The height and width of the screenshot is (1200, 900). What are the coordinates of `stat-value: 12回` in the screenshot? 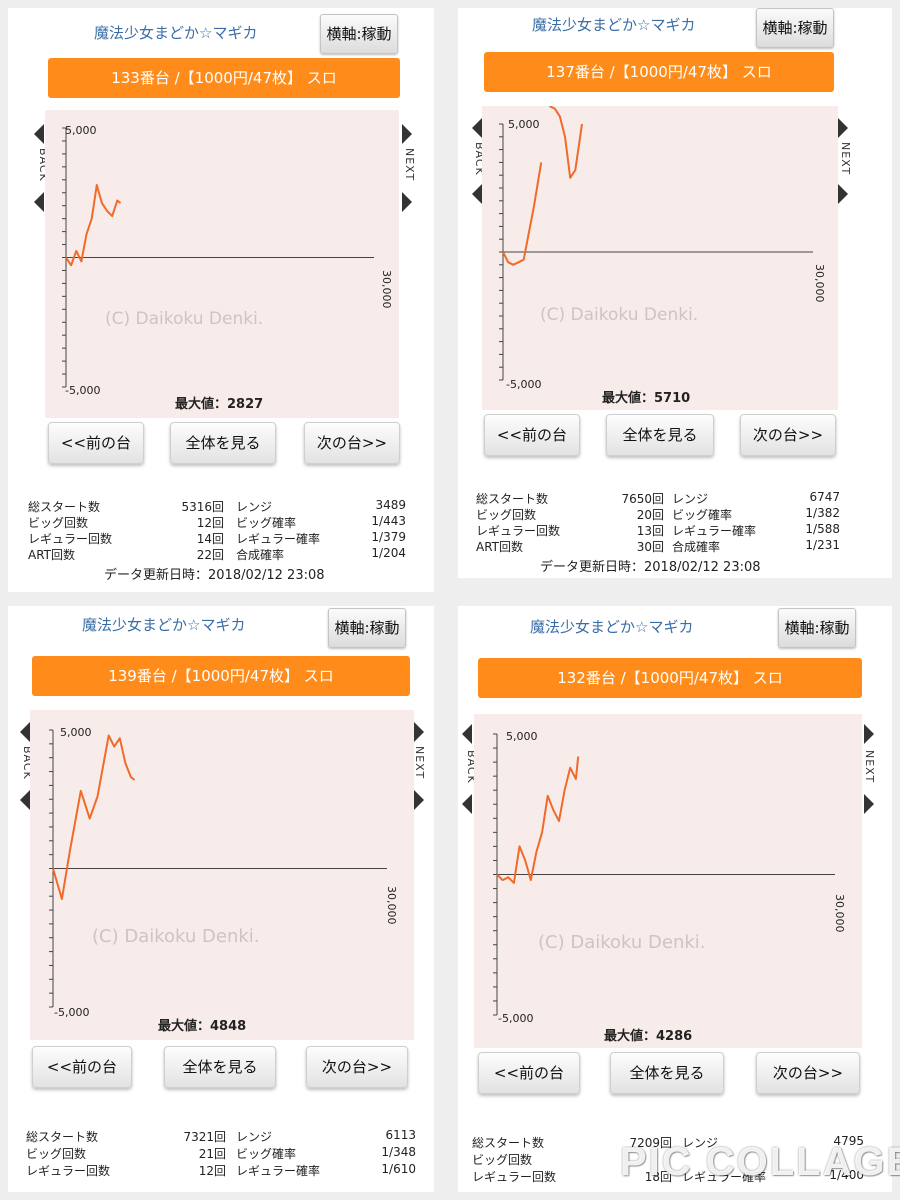 It's located at (212, 1171).